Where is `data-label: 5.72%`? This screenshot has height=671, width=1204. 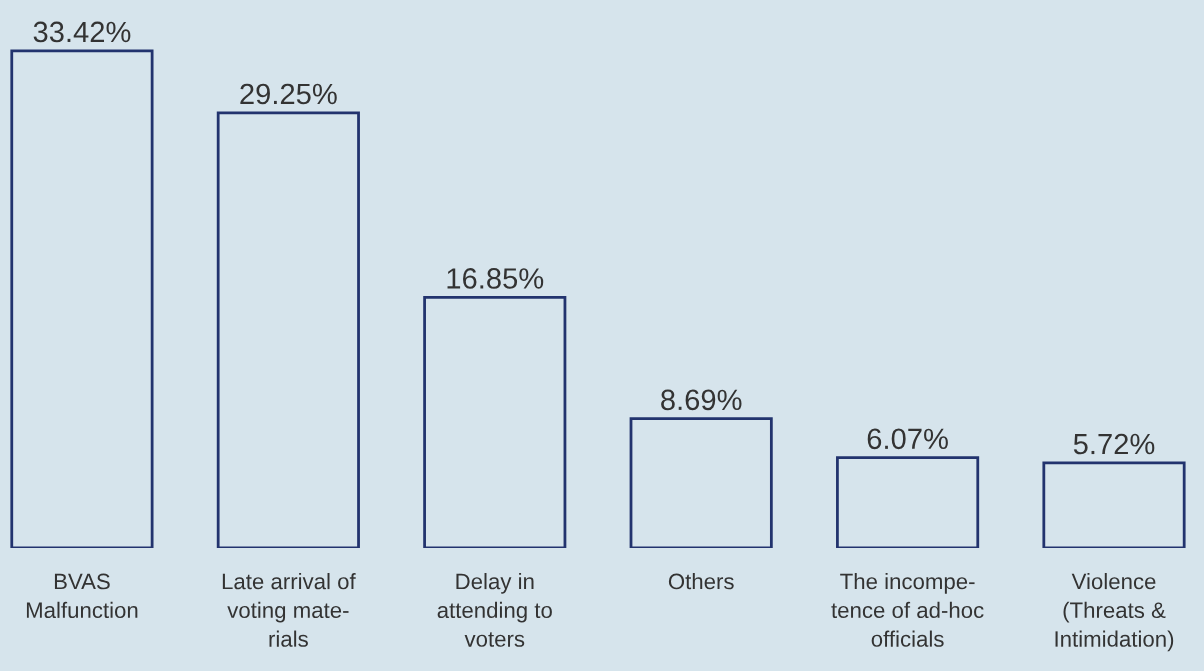
data-label: 5.72% is located at coordinates (1114, 444).